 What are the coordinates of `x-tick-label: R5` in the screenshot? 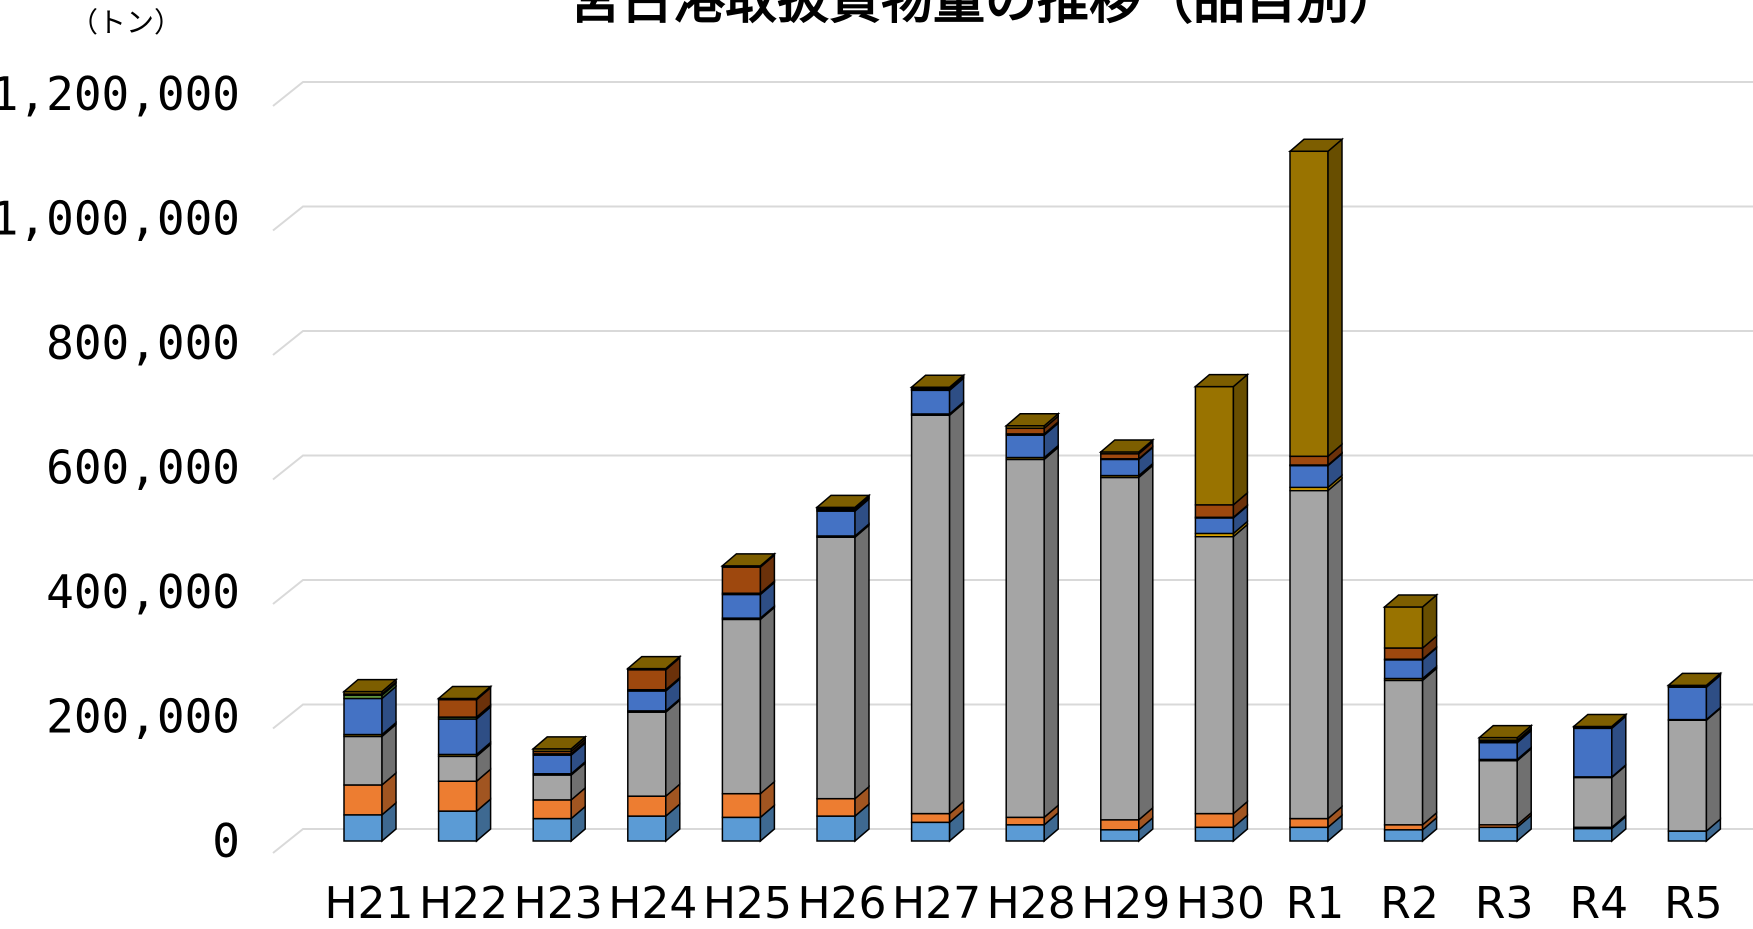 It's located at (1693, 903).